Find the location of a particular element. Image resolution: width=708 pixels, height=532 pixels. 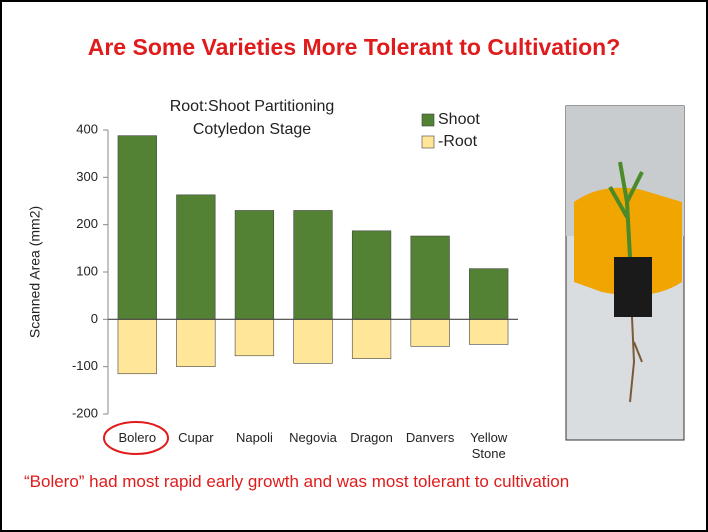

y-tick-label: 300 is located at coordinates (87, 176).